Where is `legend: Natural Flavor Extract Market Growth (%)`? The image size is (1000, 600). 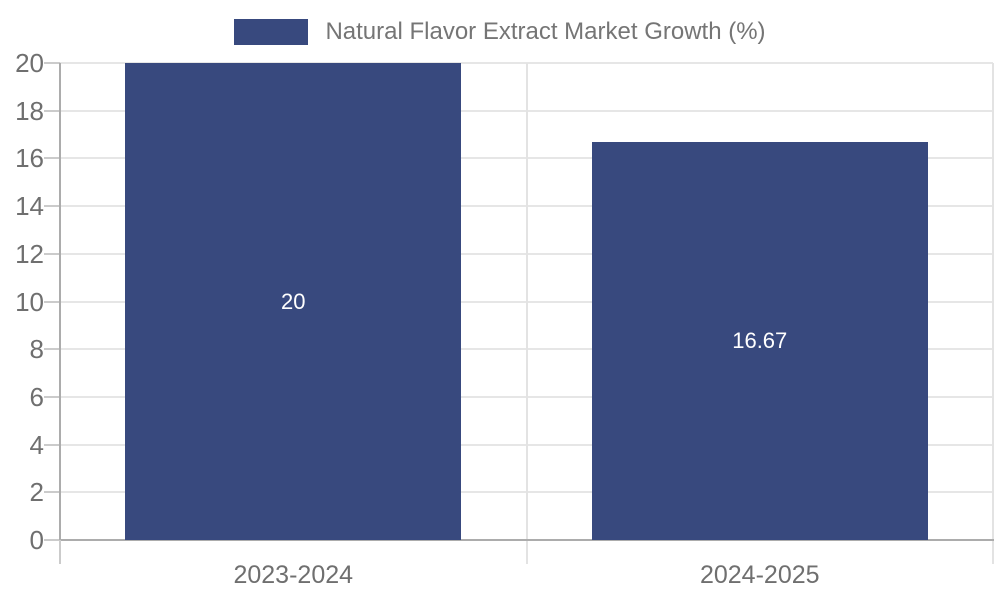
legend: Natural Flavor Extract Market Growth (%) is located at coordinates (500, 32).